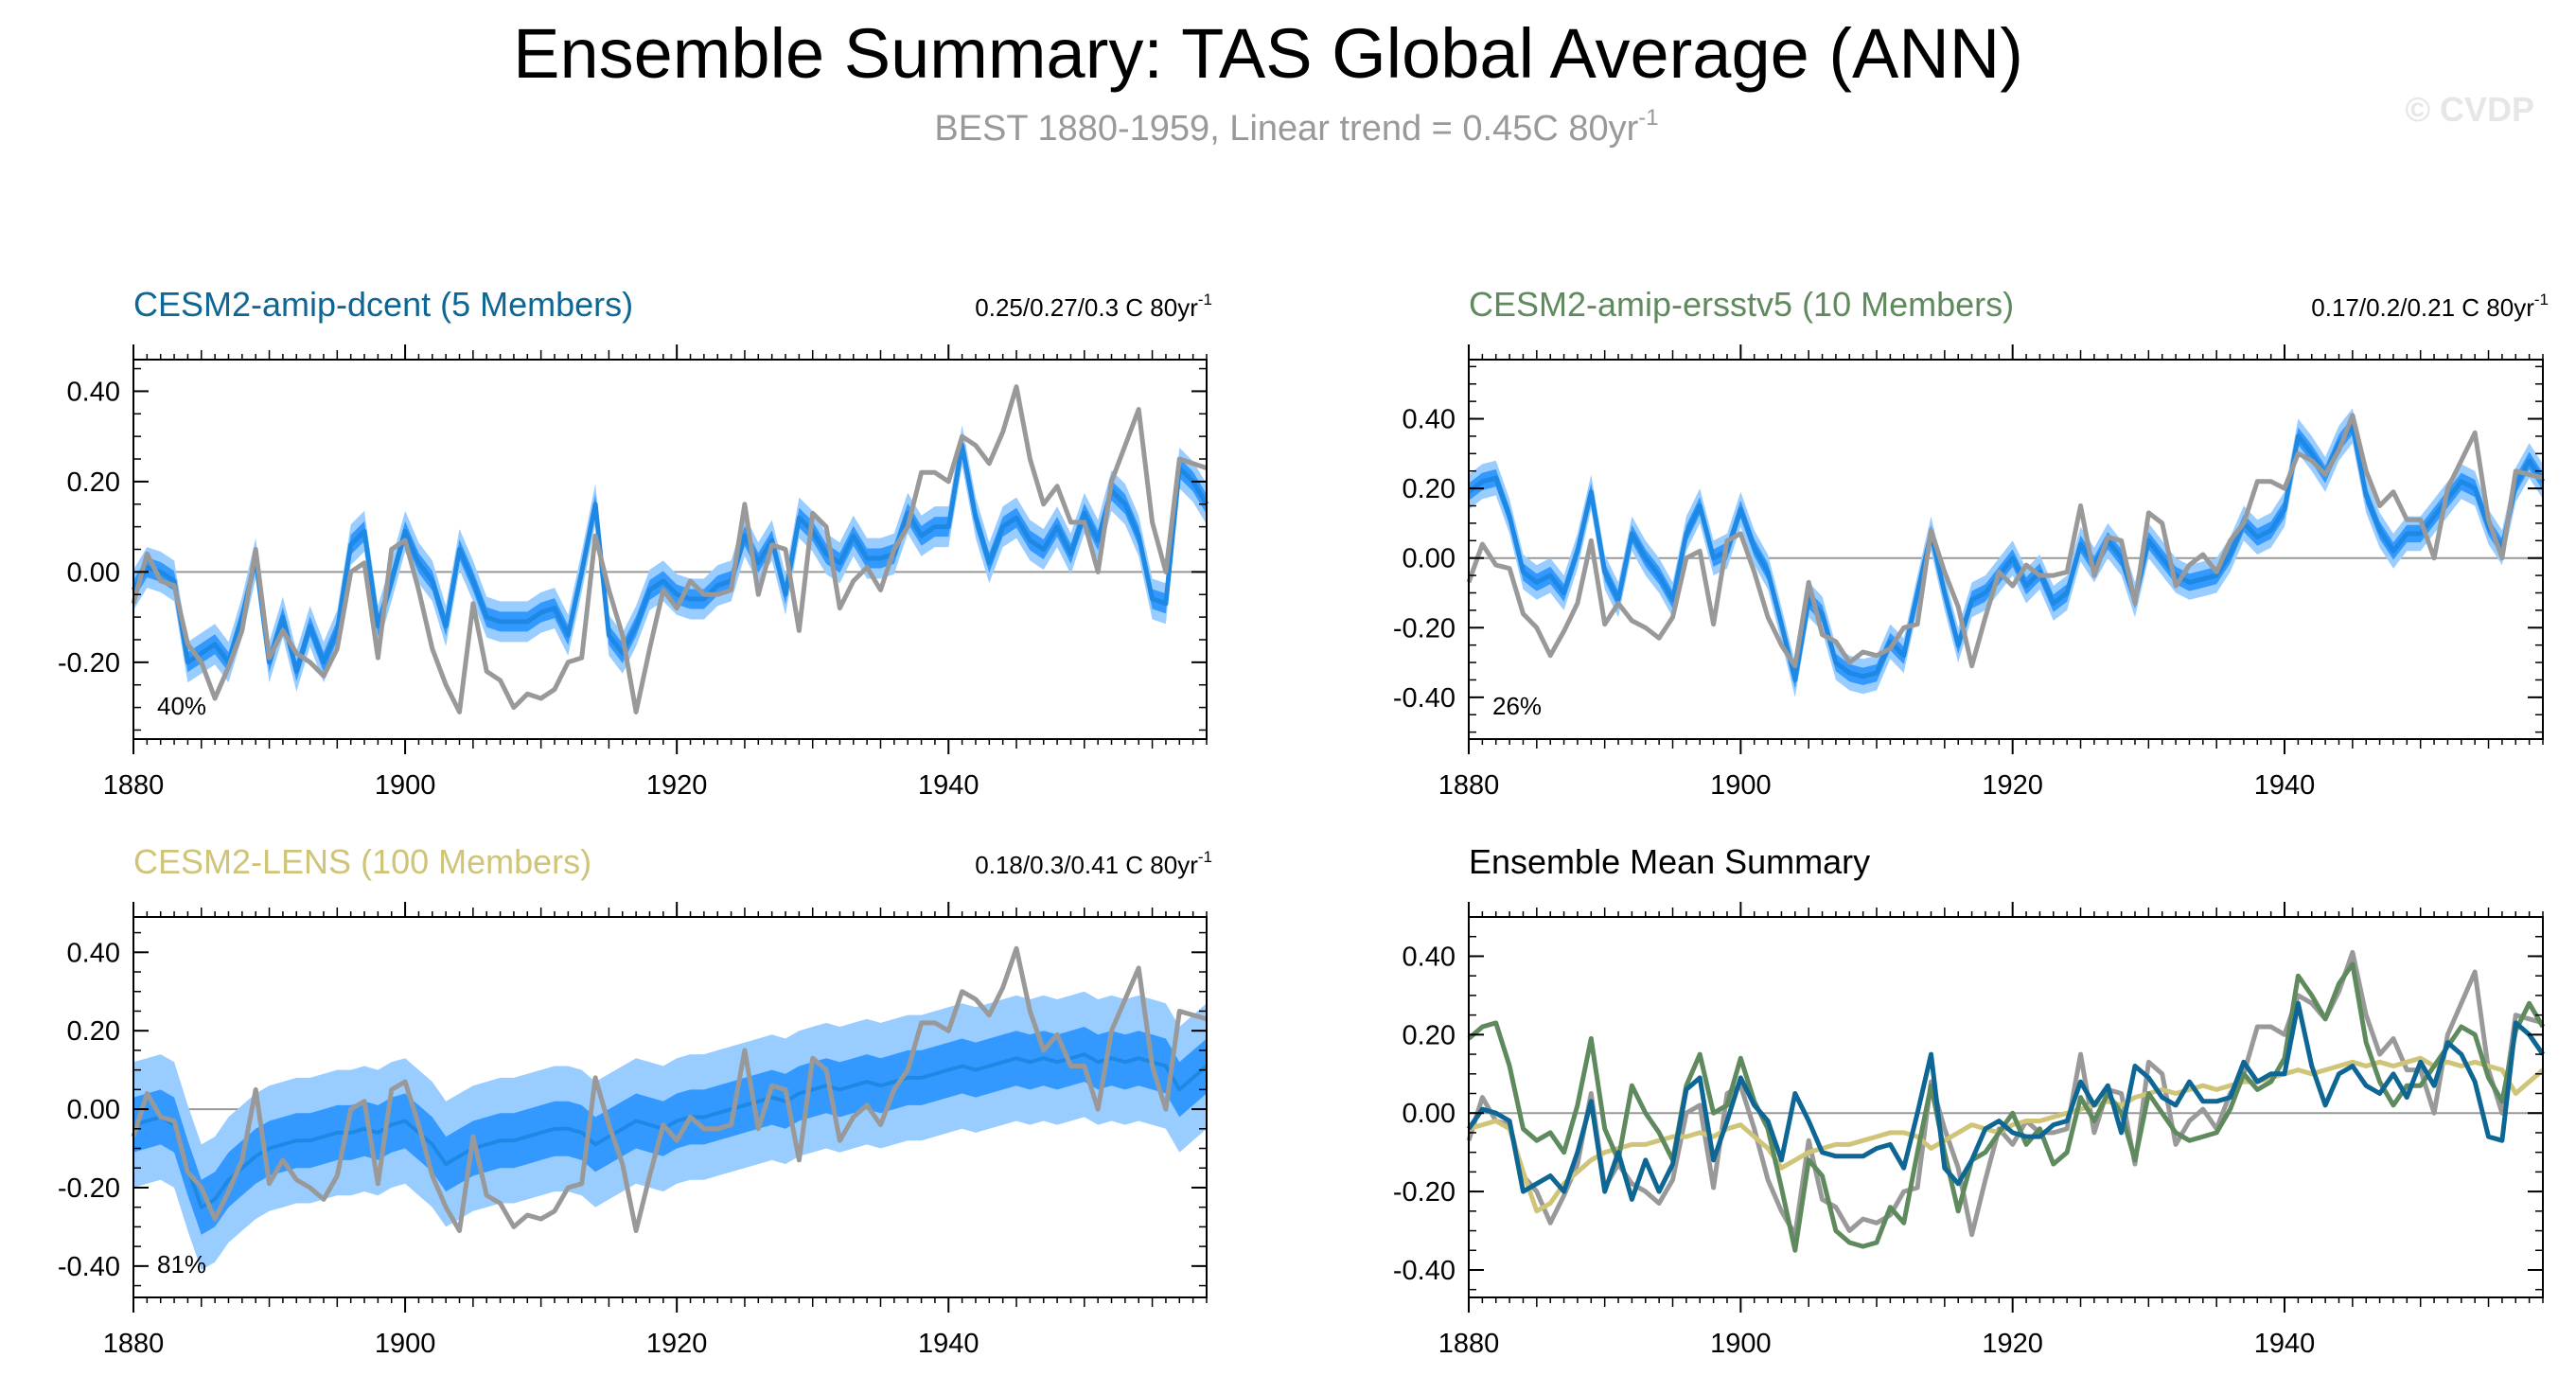 The width and height of the screenshot is (2576, 1393). I want to click on series-ersstv5, so click(2006, 1107).